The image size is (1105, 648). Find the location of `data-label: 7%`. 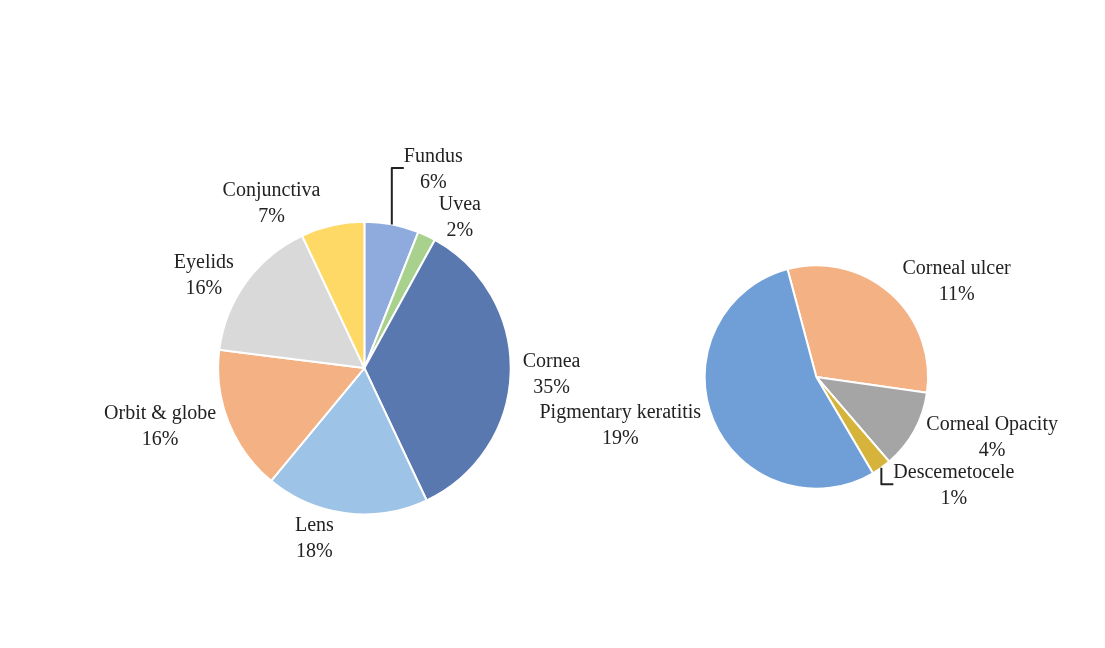

data-label: 7% is located at coordinates (271, 215).